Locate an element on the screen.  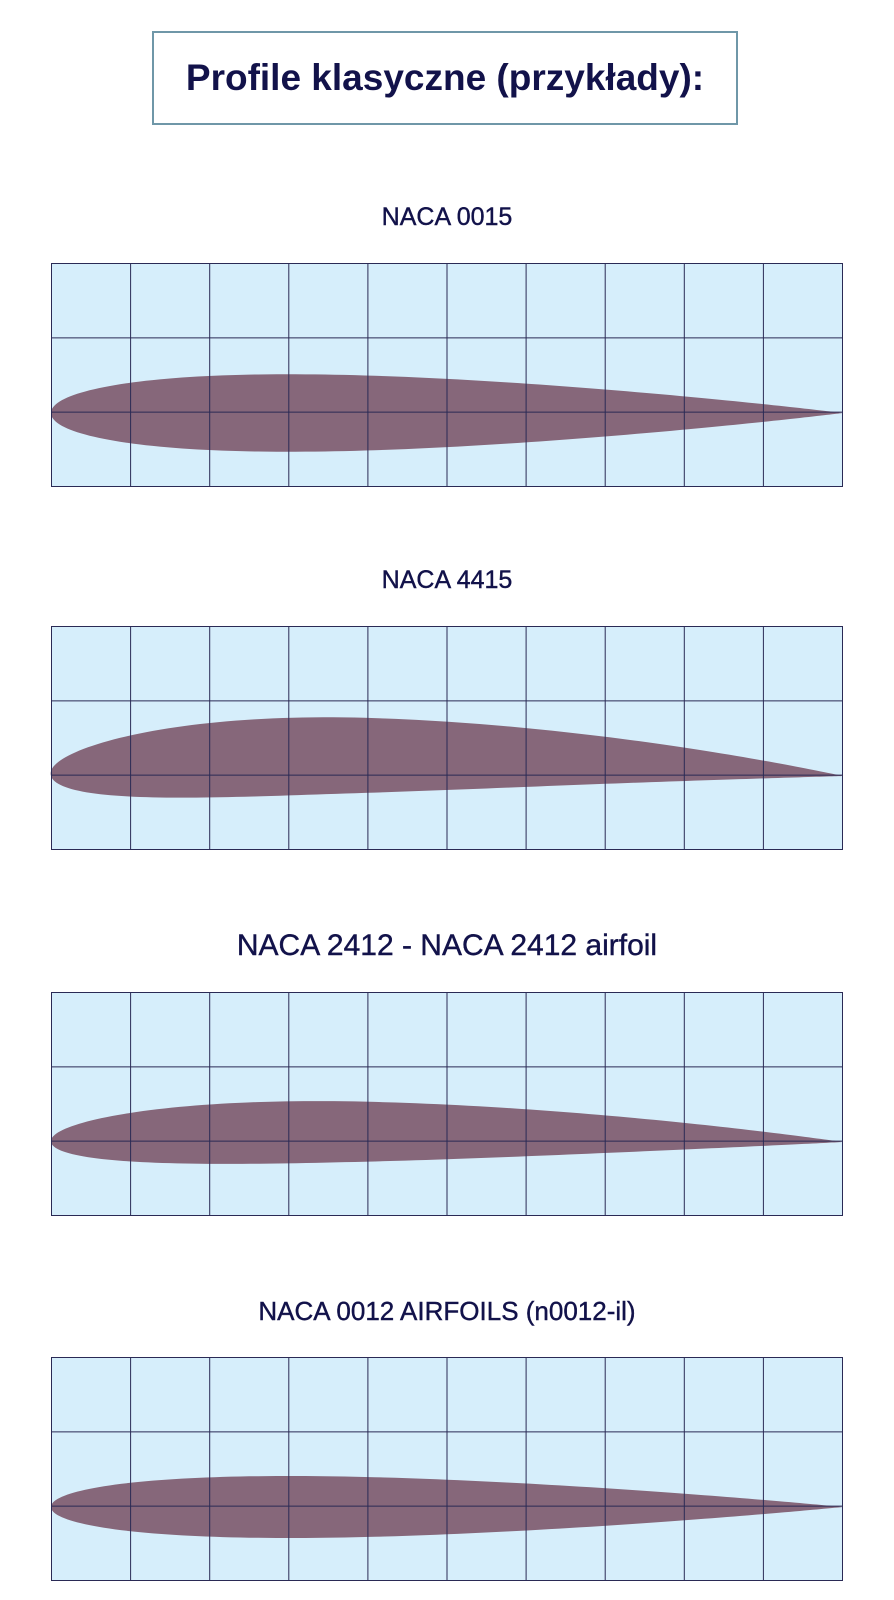
airfoil-title-naca-0015: NACA 0015 is located at coordinates (447, 217).